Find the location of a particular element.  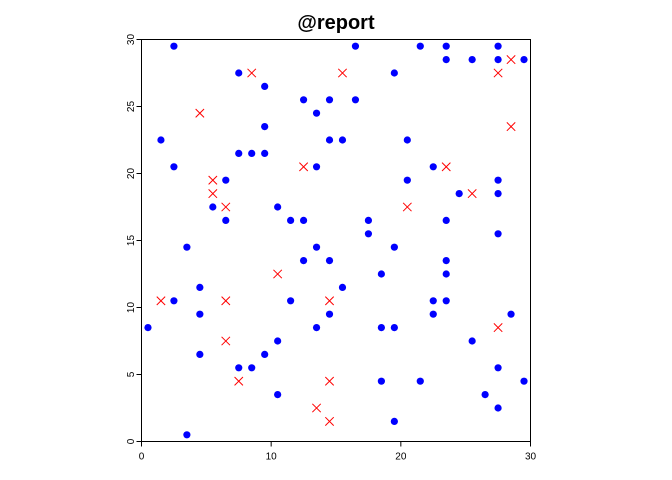

y-tick-label: 30 is located at coordinates (131, 40).